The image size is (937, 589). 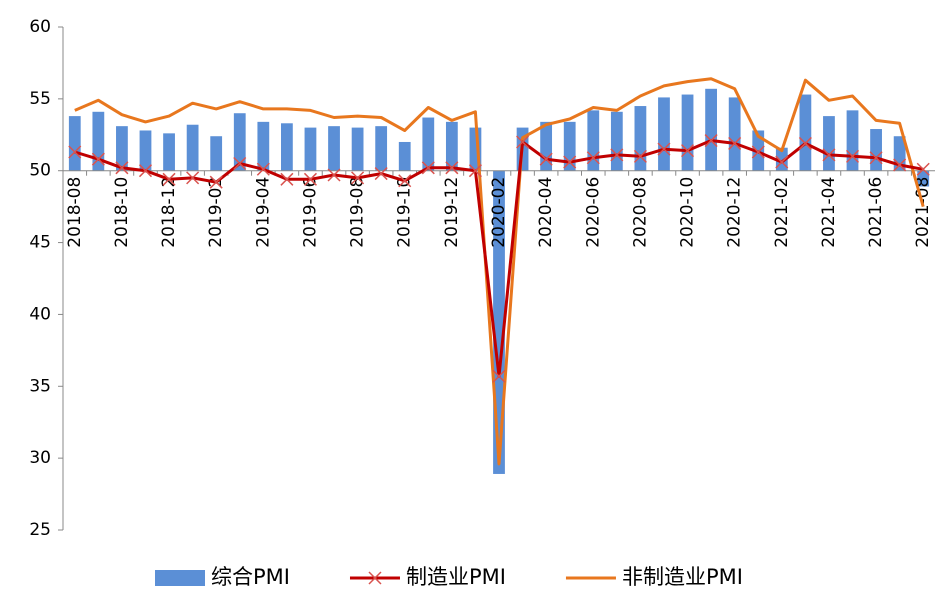 I want to click on legend-label: 综合PMI, so click(x=250, y=577).